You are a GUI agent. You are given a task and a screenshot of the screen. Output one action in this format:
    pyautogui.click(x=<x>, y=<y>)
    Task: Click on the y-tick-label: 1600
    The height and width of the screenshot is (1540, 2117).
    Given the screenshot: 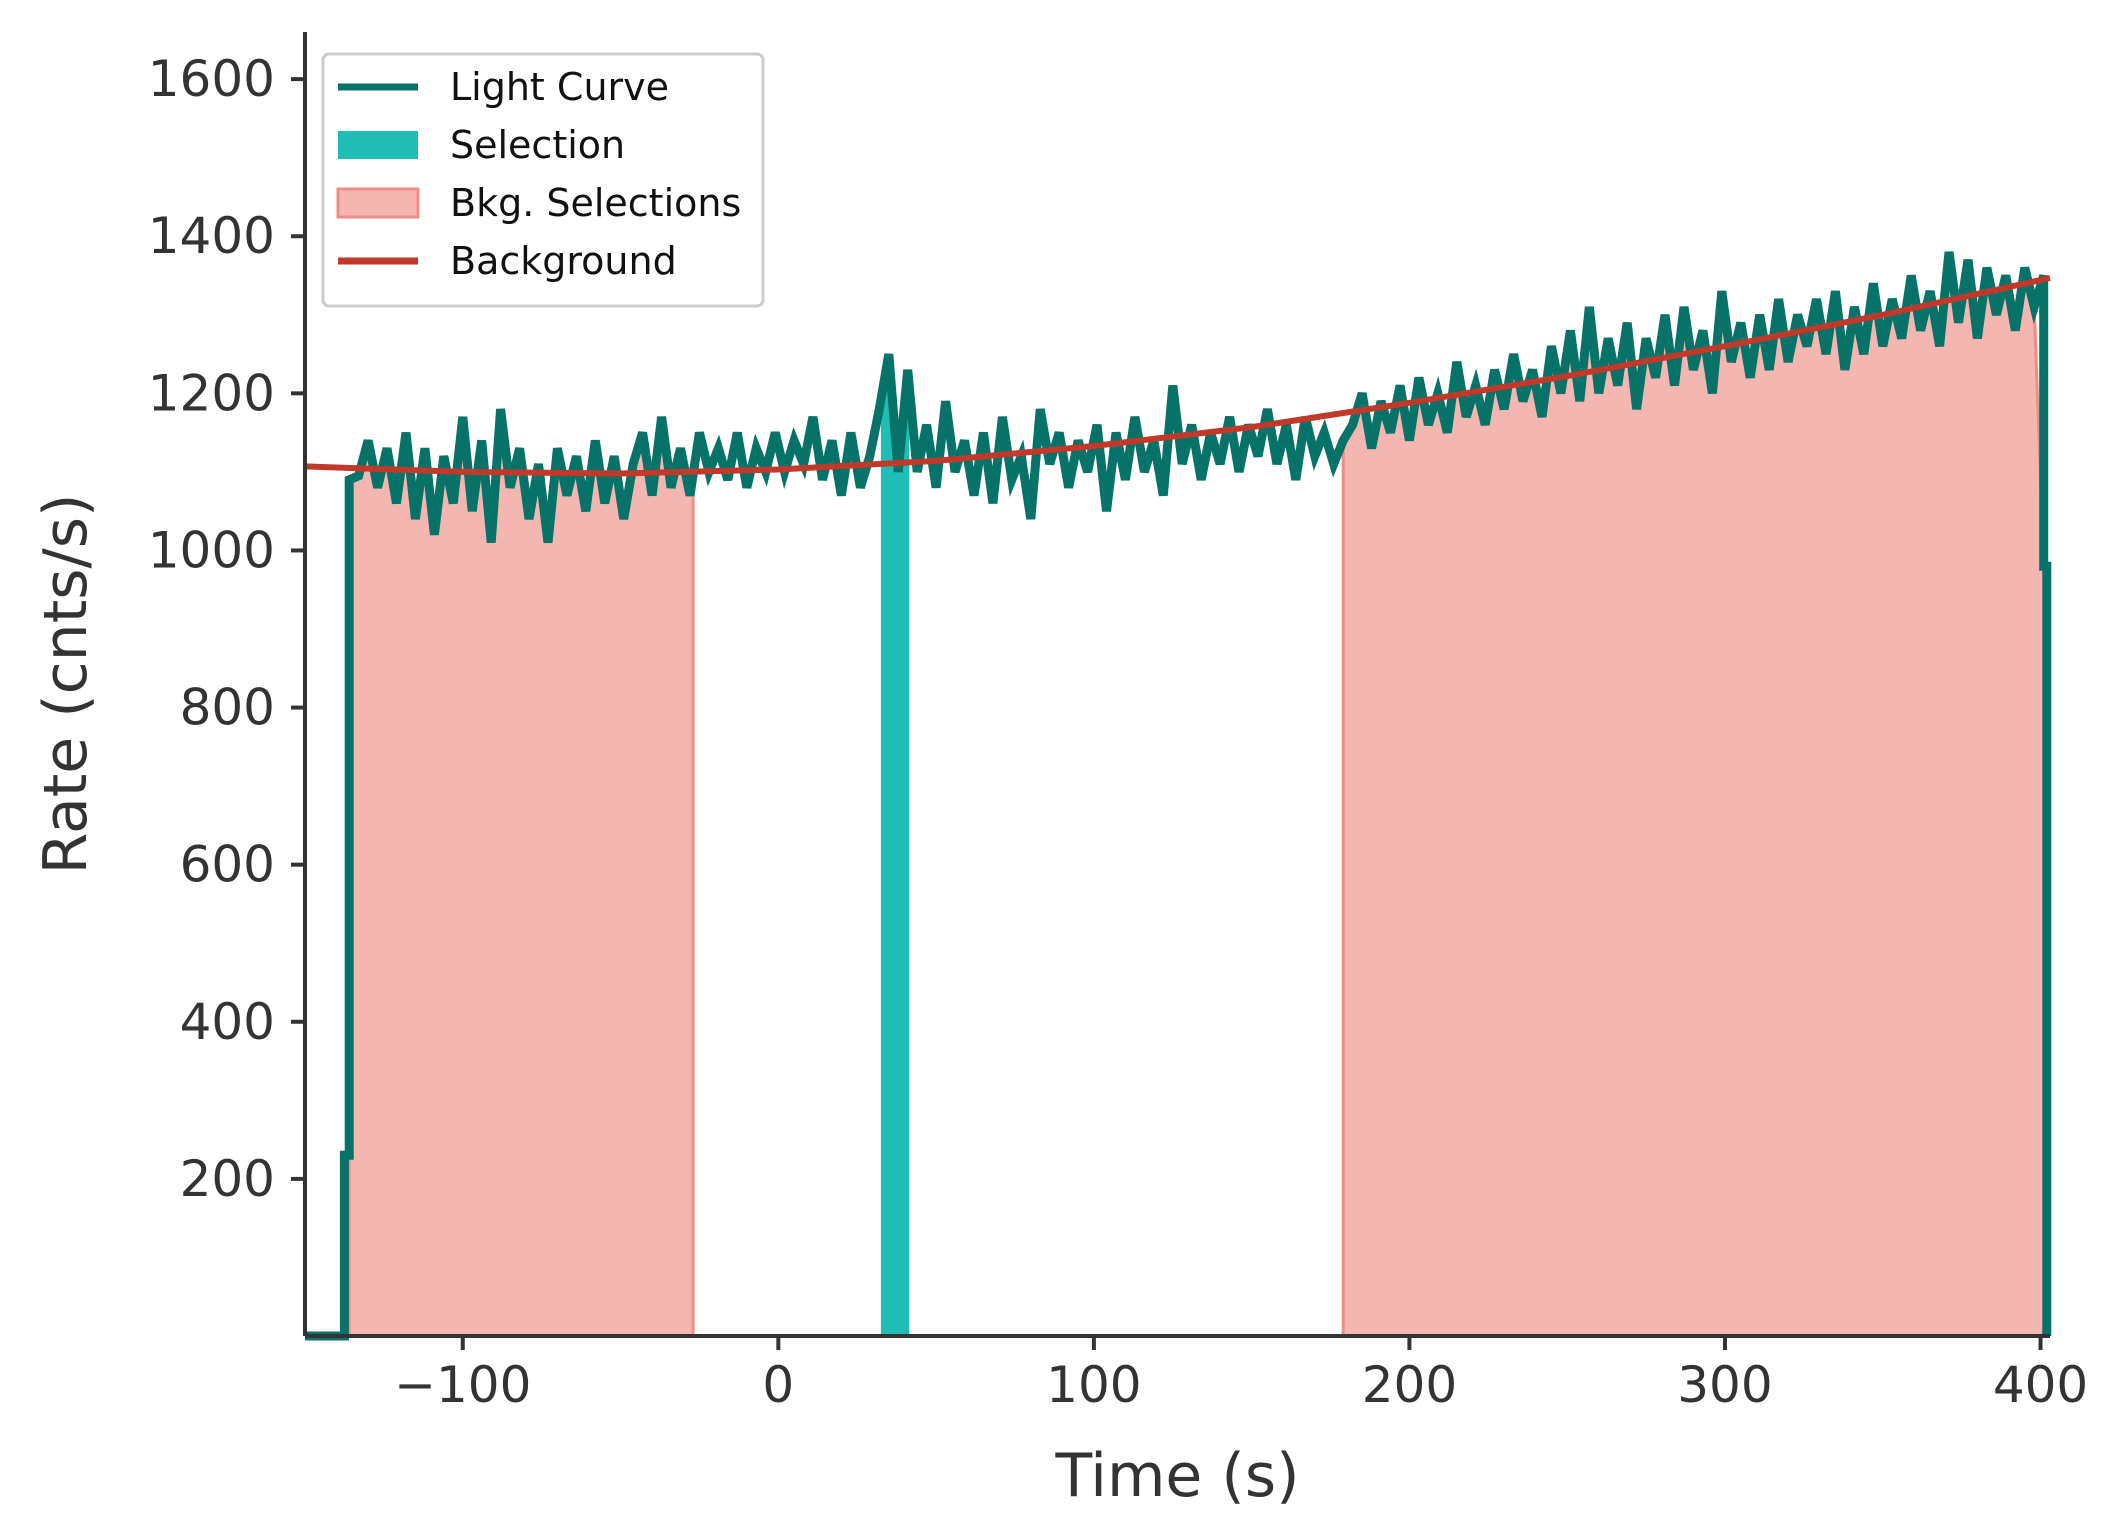 What is the action you would take?
    pyautogui.click(x=211, y=79)
    